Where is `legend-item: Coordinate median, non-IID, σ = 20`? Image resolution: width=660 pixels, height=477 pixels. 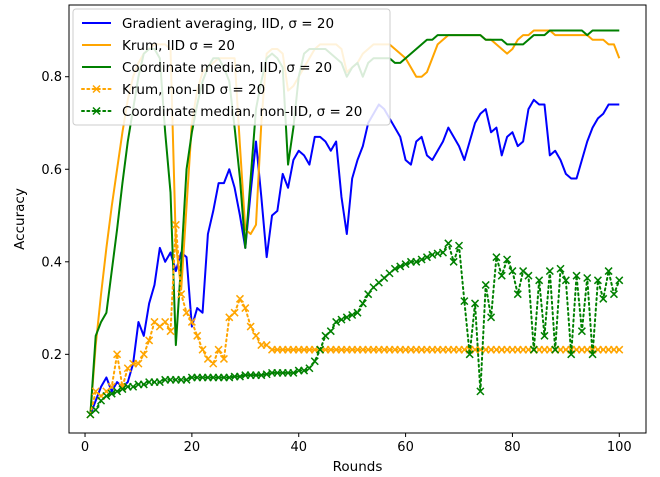 legend-item: Coordinate median, non-IID, σ = 20 is located at coordinates (221, 112).